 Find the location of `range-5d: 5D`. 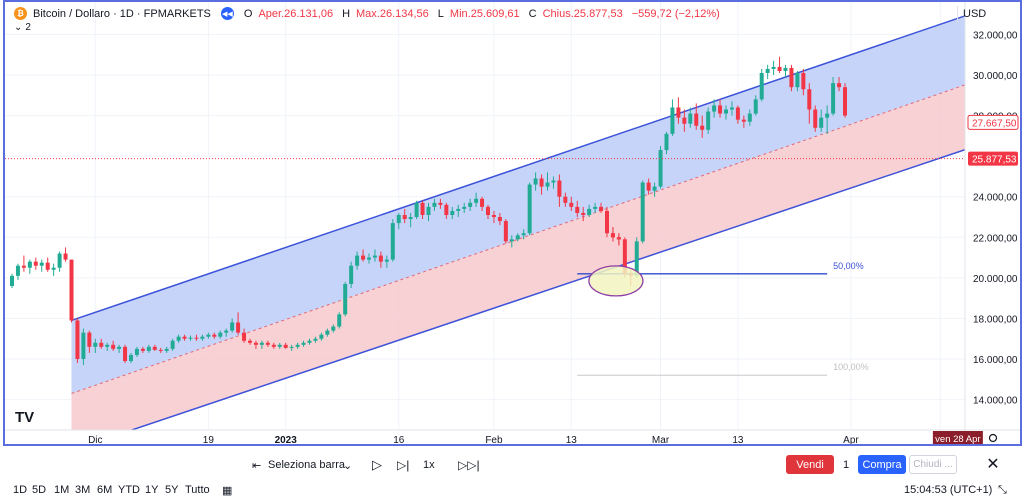

range-5d: 5D is located at coordinates (39, 490).